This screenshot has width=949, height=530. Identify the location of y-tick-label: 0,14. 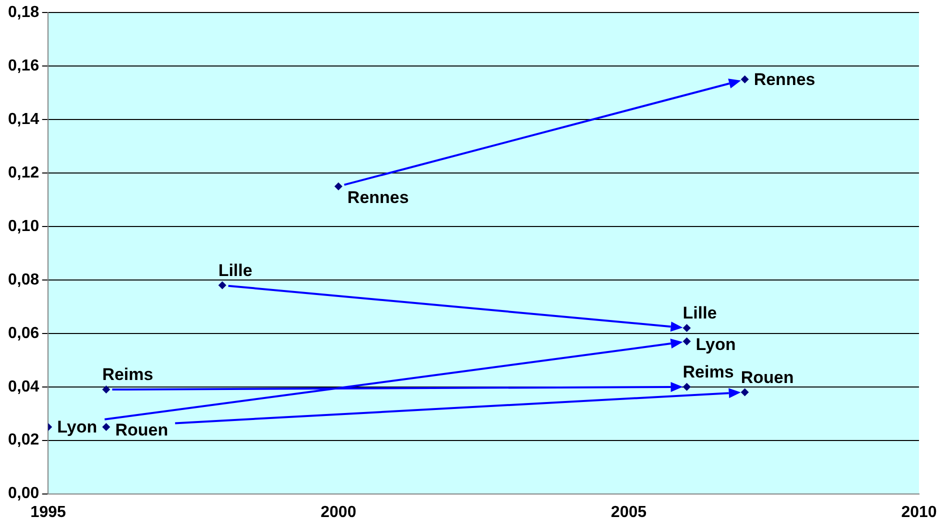
(24, 119).